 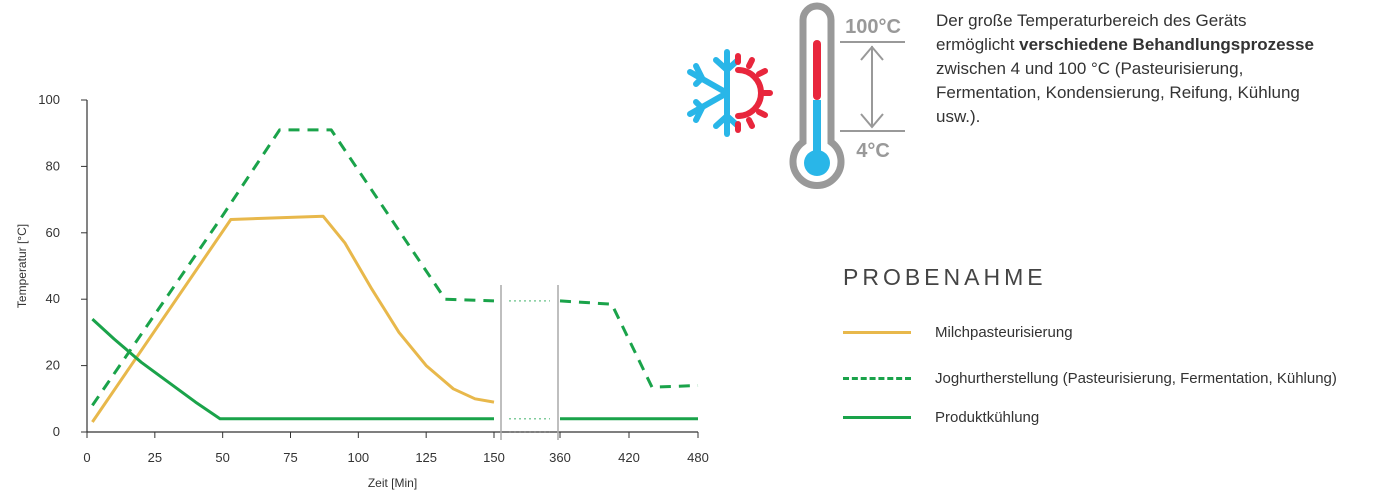 What do you see at coordinates (698, 457) in the screenshot?
I see `x-tick-label: 480` at bounding box center [698, 457].